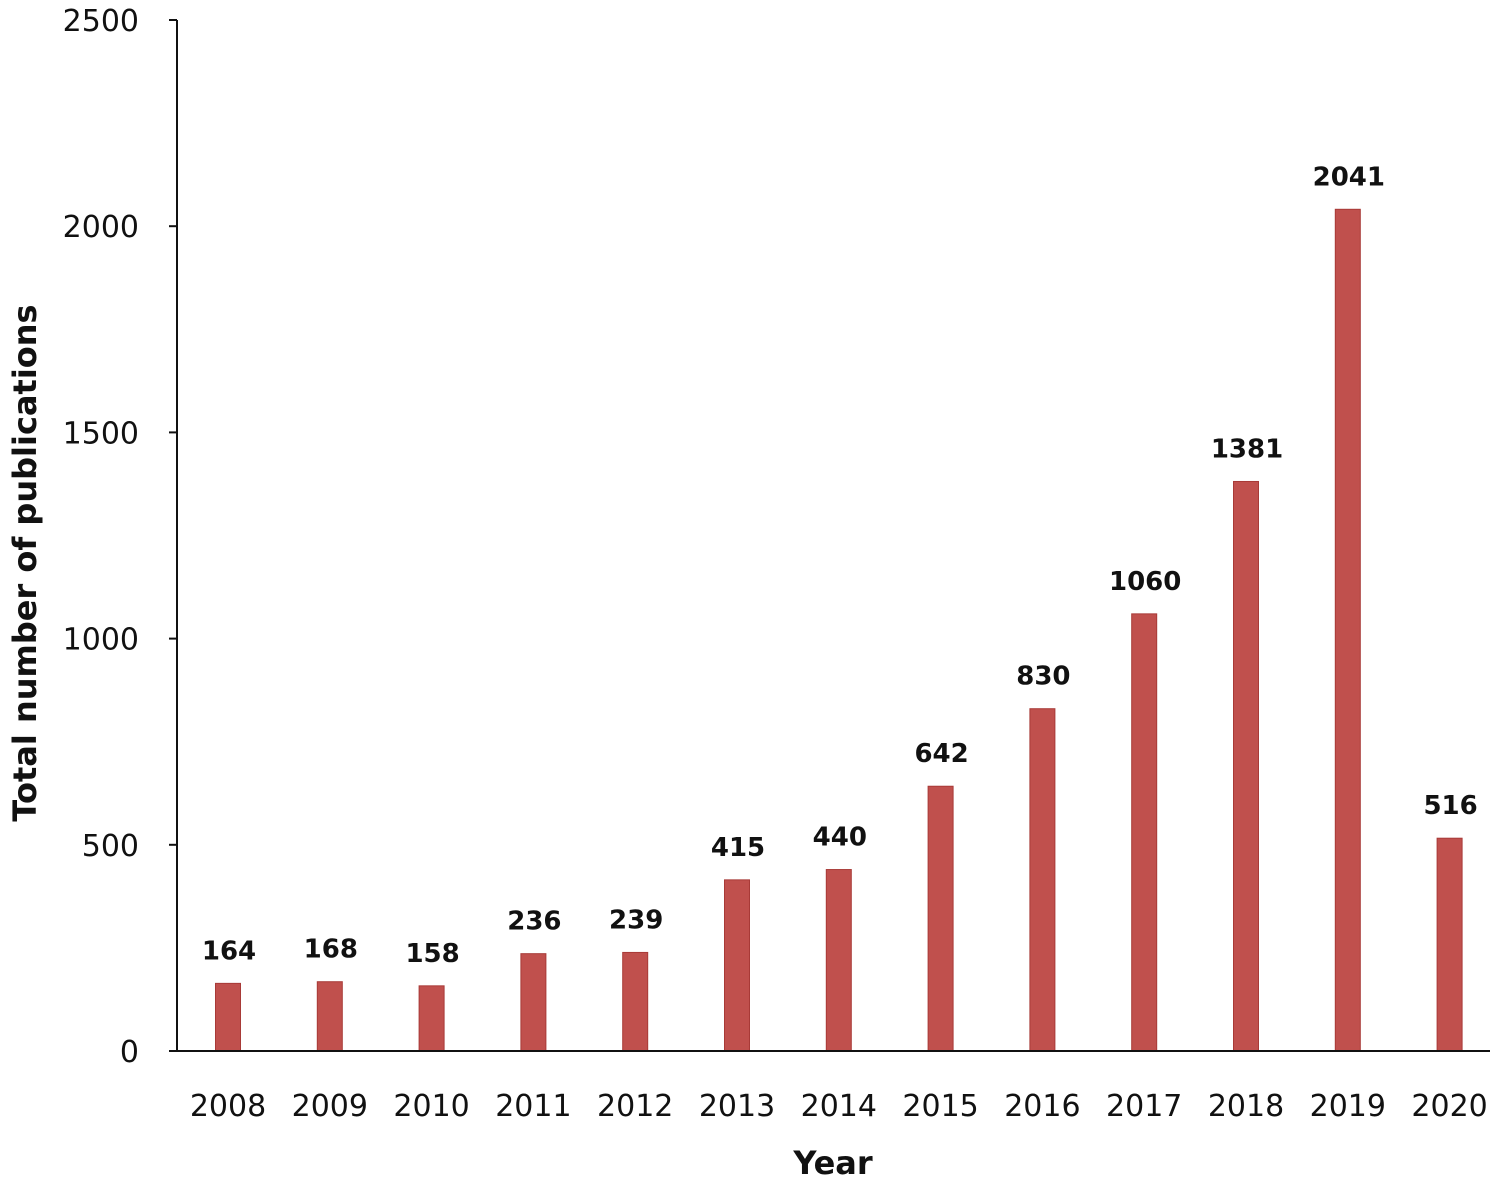  I want to click on data-label-2015: 642, so click(941, 754).